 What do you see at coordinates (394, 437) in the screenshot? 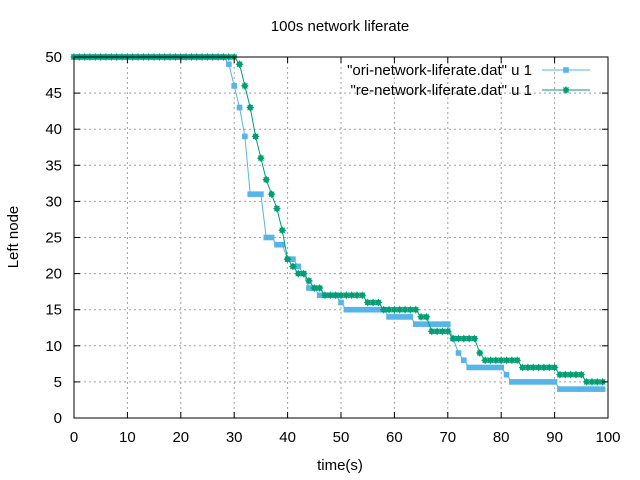
I see `x-tick-label: 60` at bounding box center [394, 437].